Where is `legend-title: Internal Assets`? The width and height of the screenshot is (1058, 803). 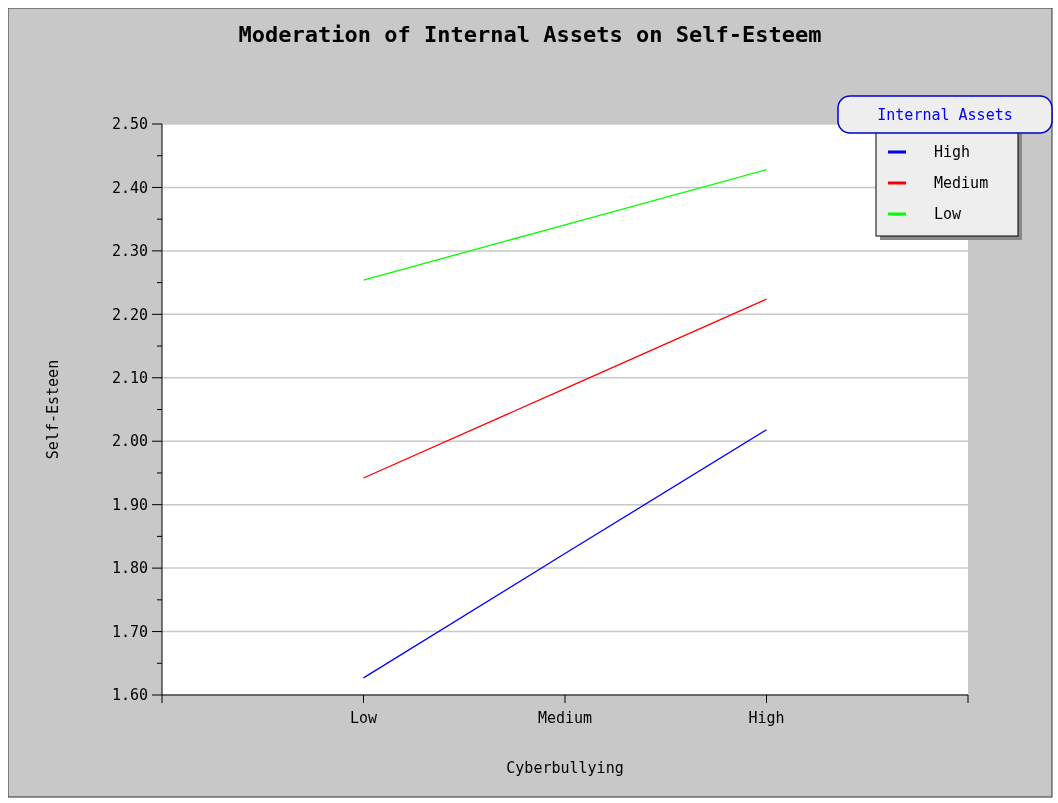
legend-title: Internal Assets is located at coordinates (945, 115).